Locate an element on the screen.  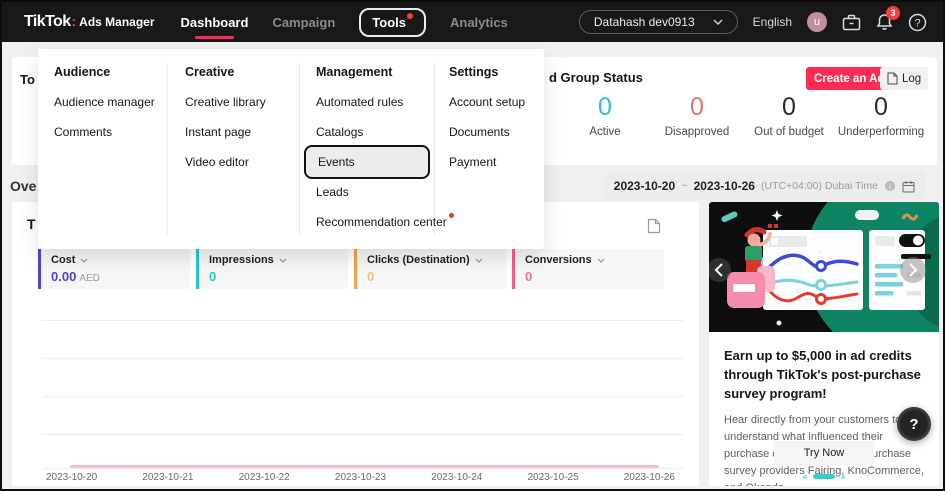
chevron-right-icon is located at coordinates (913, 270).